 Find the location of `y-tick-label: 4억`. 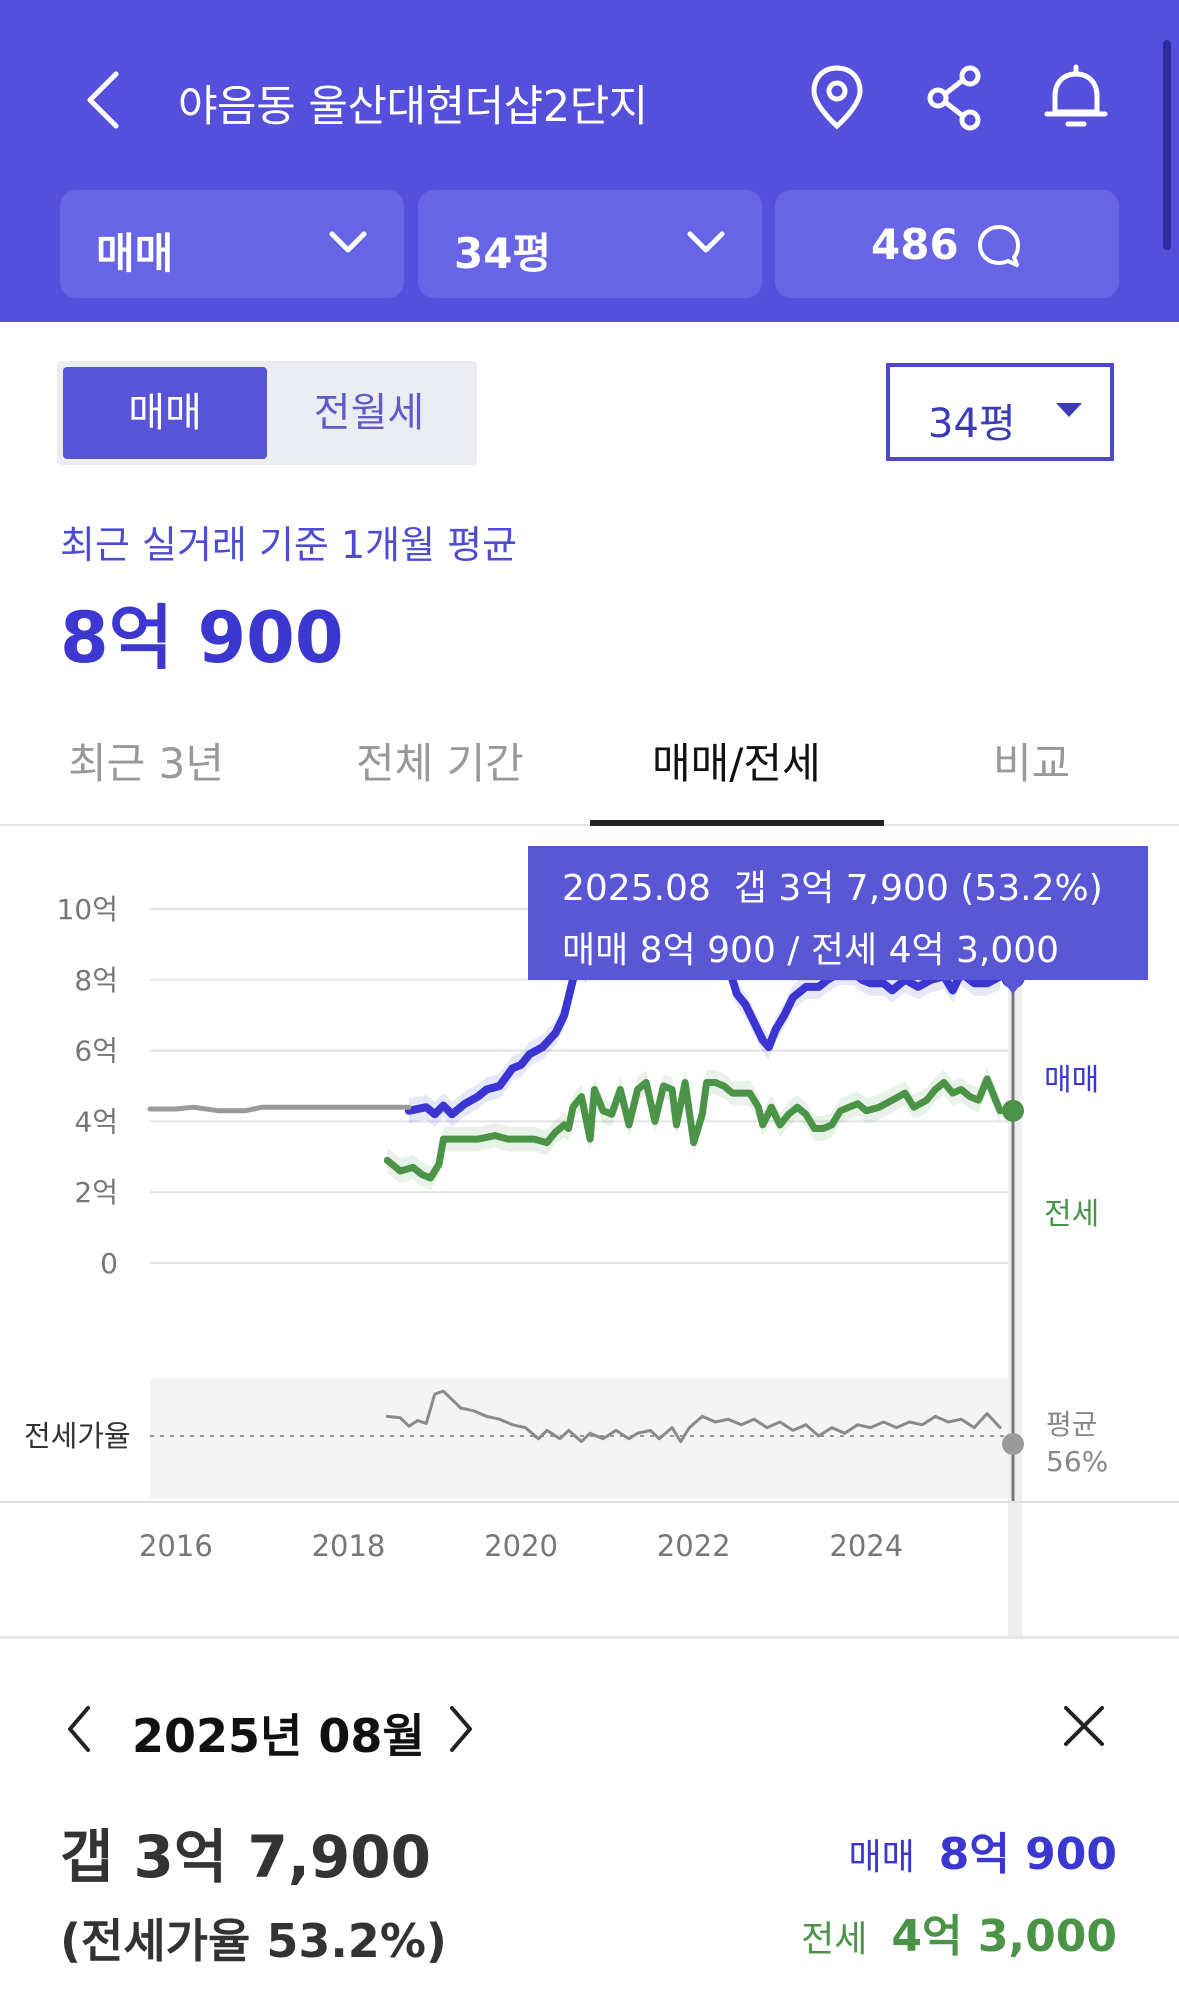

y-tick-label: 4억 is located at coordinates (96, 1121).